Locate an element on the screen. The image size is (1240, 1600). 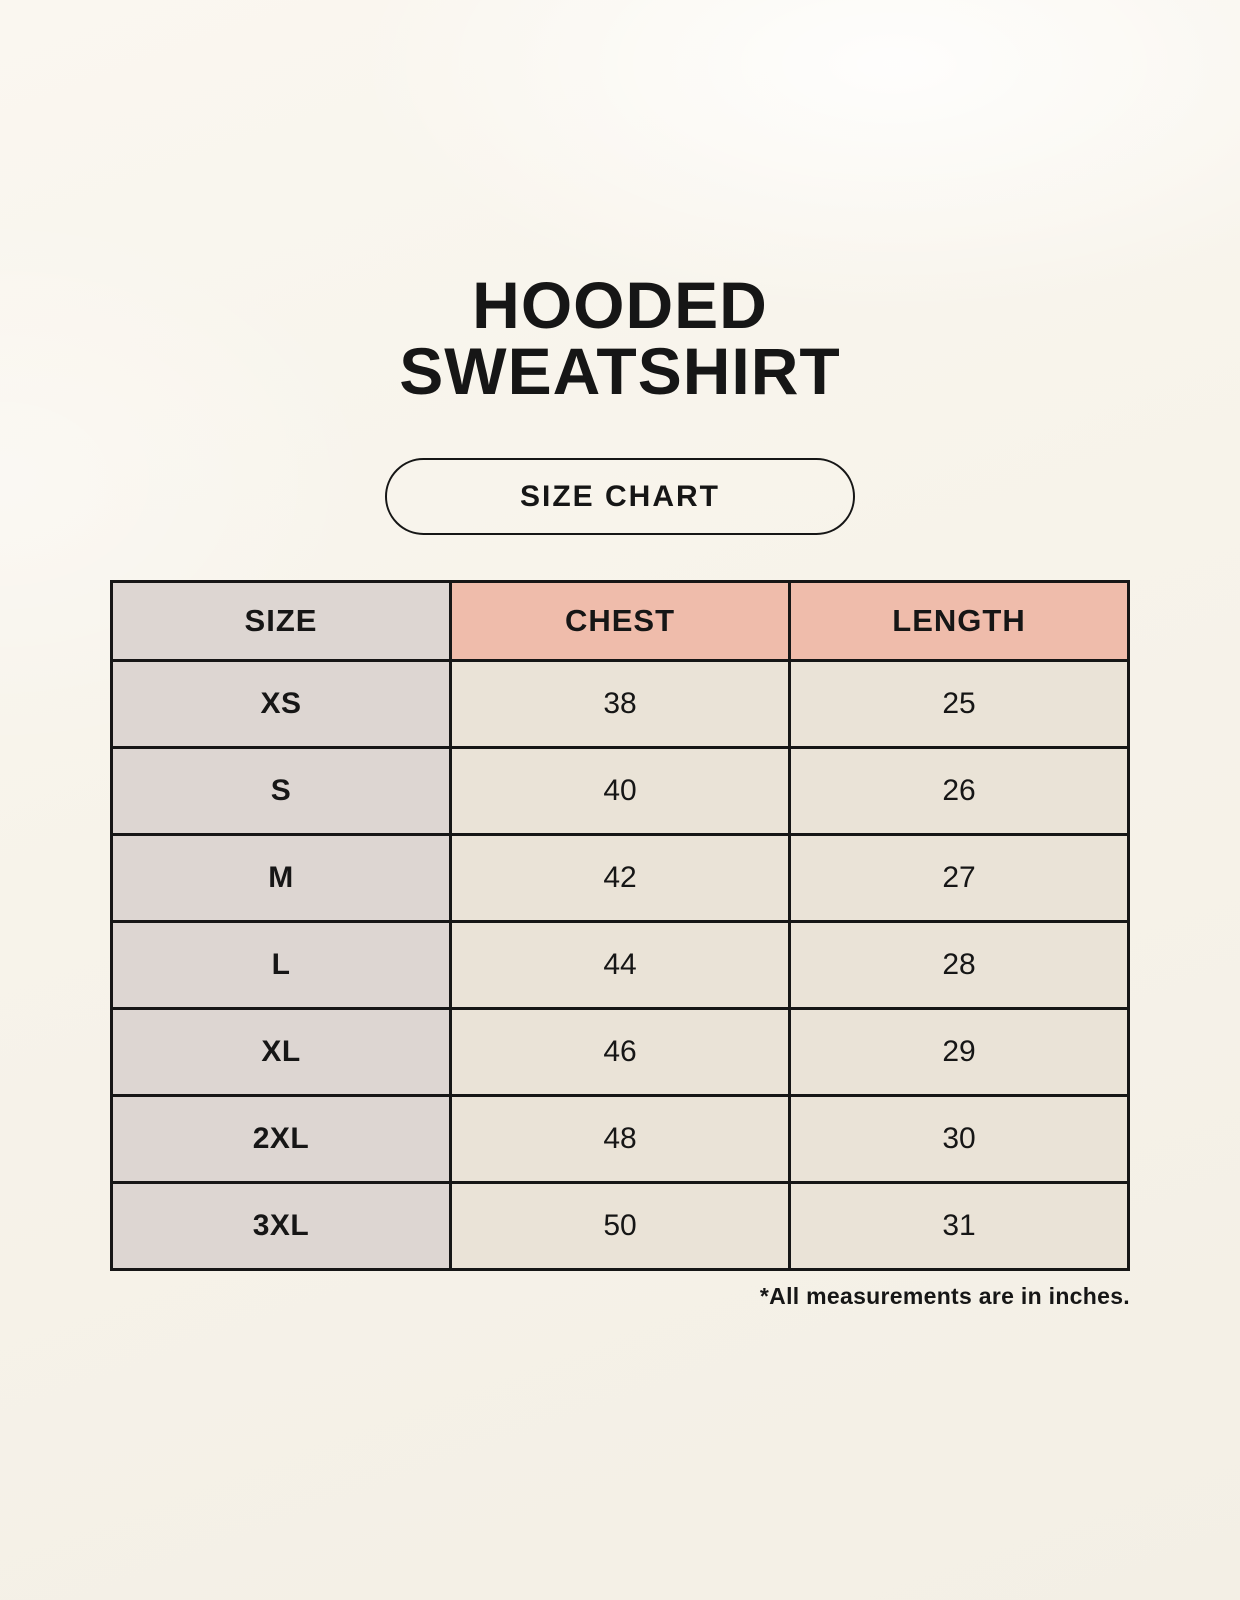
size-label-cell: 3XL is located at coordinates (281, 1226).